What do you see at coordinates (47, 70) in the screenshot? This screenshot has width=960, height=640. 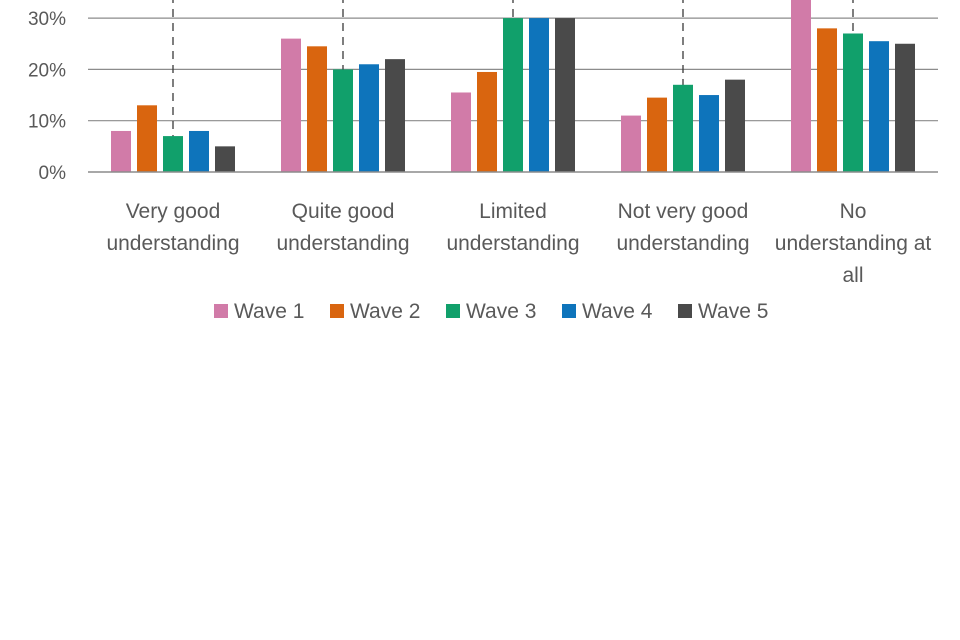 I see `y-tick-label: 20%` at bounding box center [47, 70].